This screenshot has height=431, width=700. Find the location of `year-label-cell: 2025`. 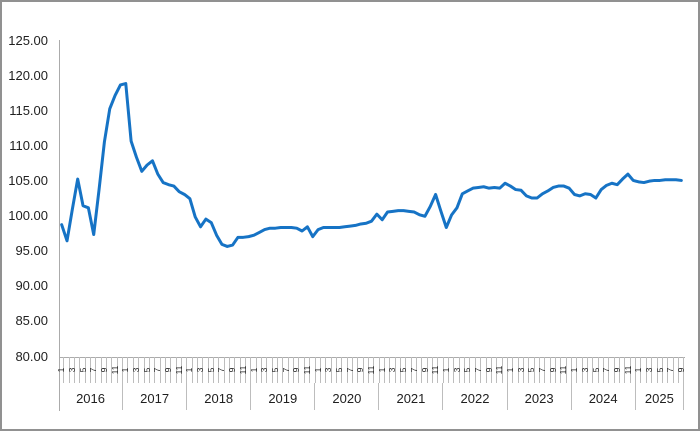

year-label-cell: 2025 is located at coordinates (660, 396).